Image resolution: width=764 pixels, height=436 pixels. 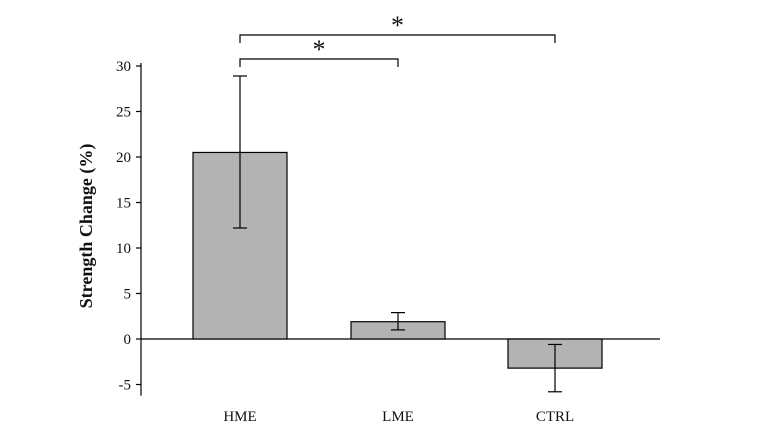 I want to click on y-tick-label: 15, so click(x=123, y=204).